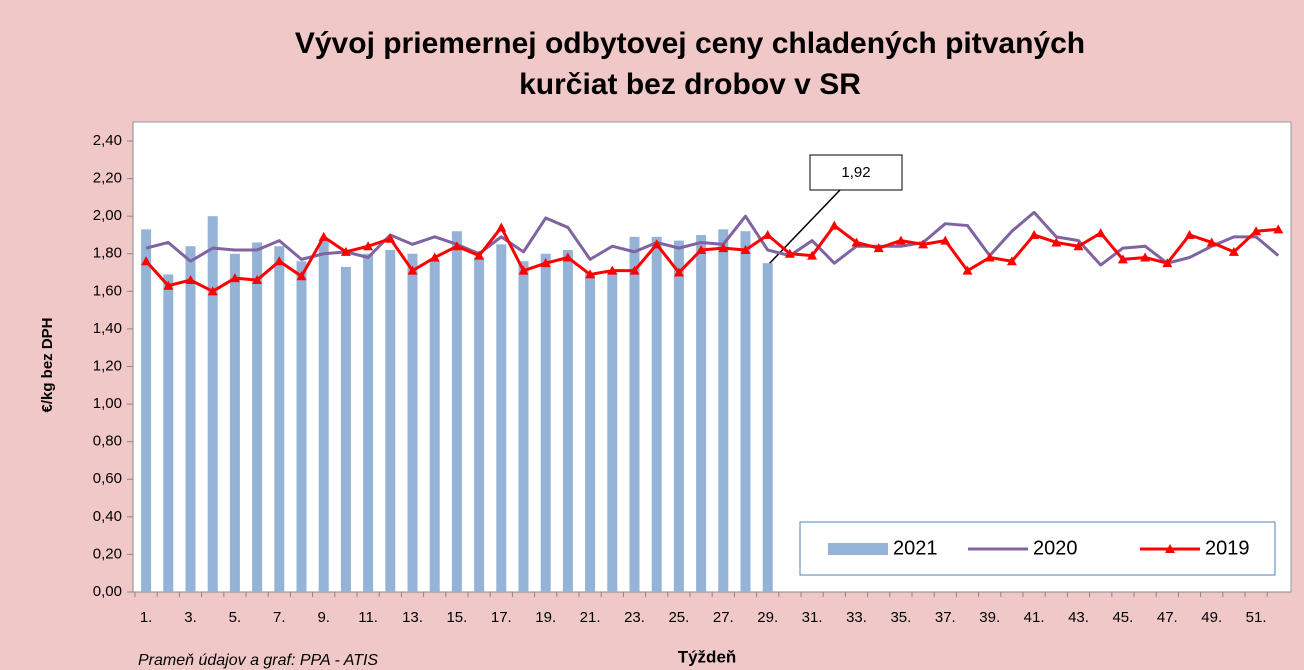 This screenshot has width=1304, height=670. I want to click on x-tick-label: 43., so click(1078, 617).